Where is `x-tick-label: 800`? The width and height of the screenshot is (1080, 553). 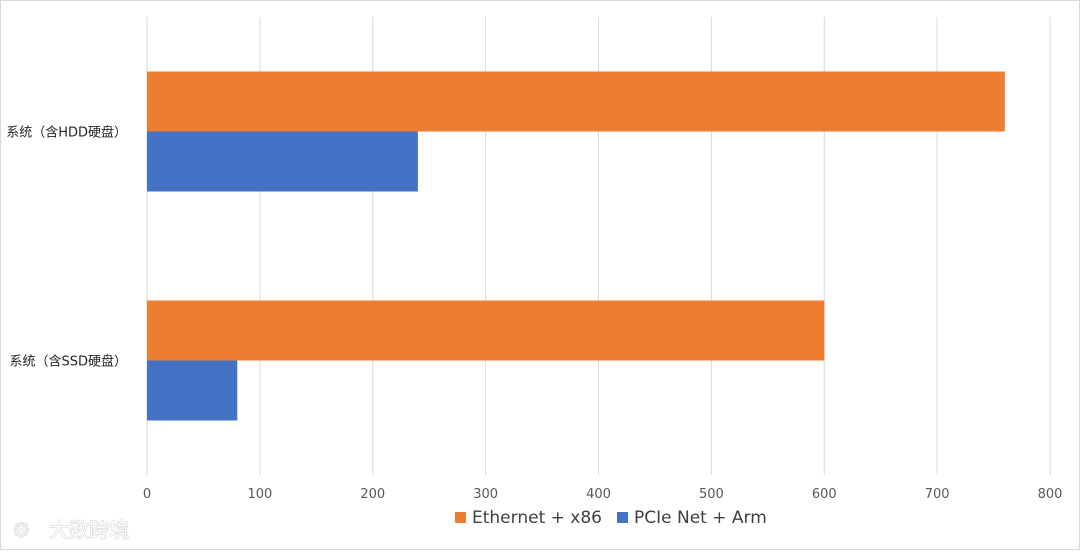
x-tick-label: 800 is located at coordinates (1050, 494).